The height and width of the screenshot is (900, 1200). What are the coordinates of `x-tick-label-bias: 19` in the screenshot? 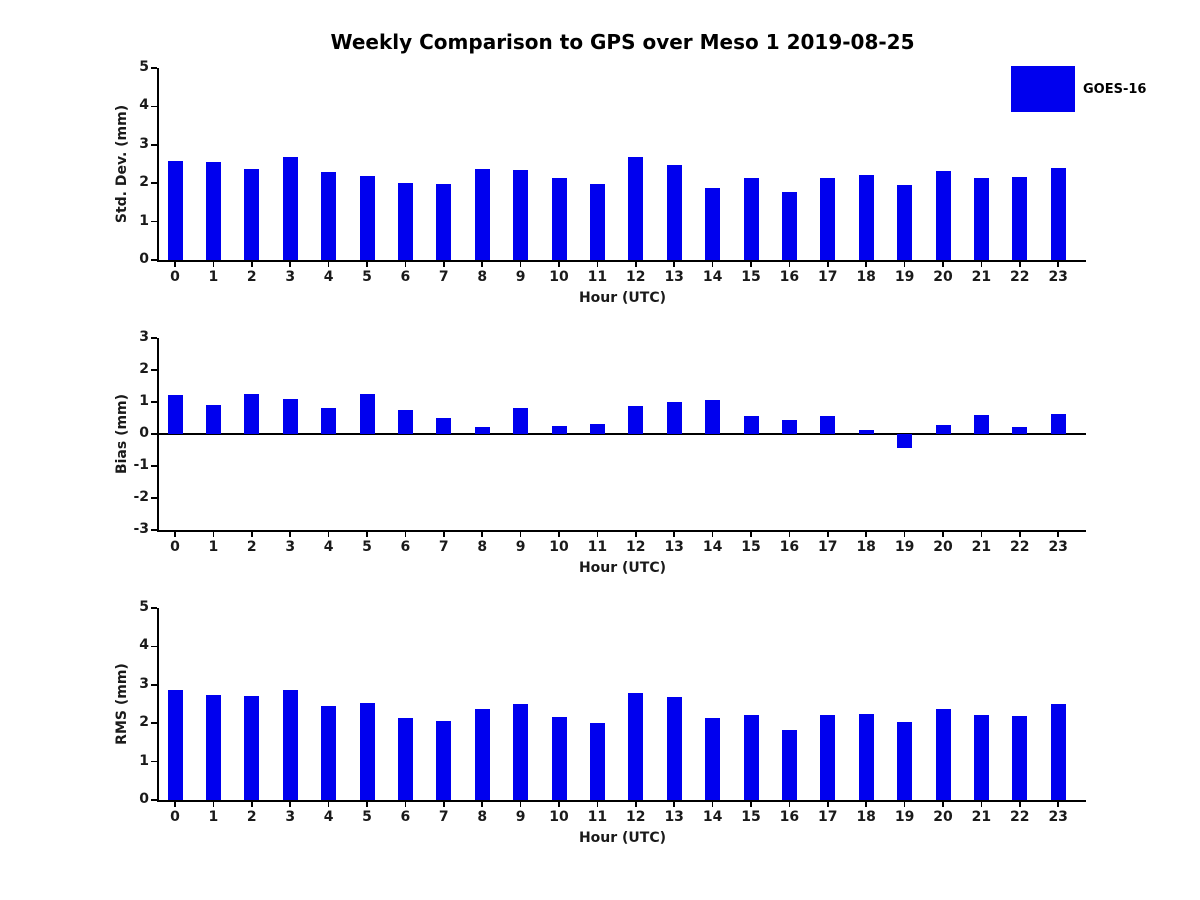 It's located at (904, 547).